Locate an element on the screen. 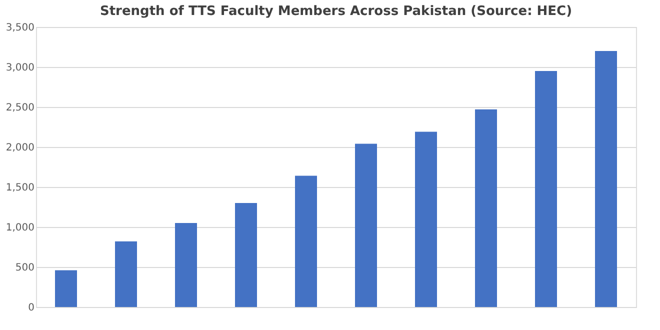 The height and width of the screenshot is (330, 660). y-tick-label: 3,000 is located at coordinates (20, 68).